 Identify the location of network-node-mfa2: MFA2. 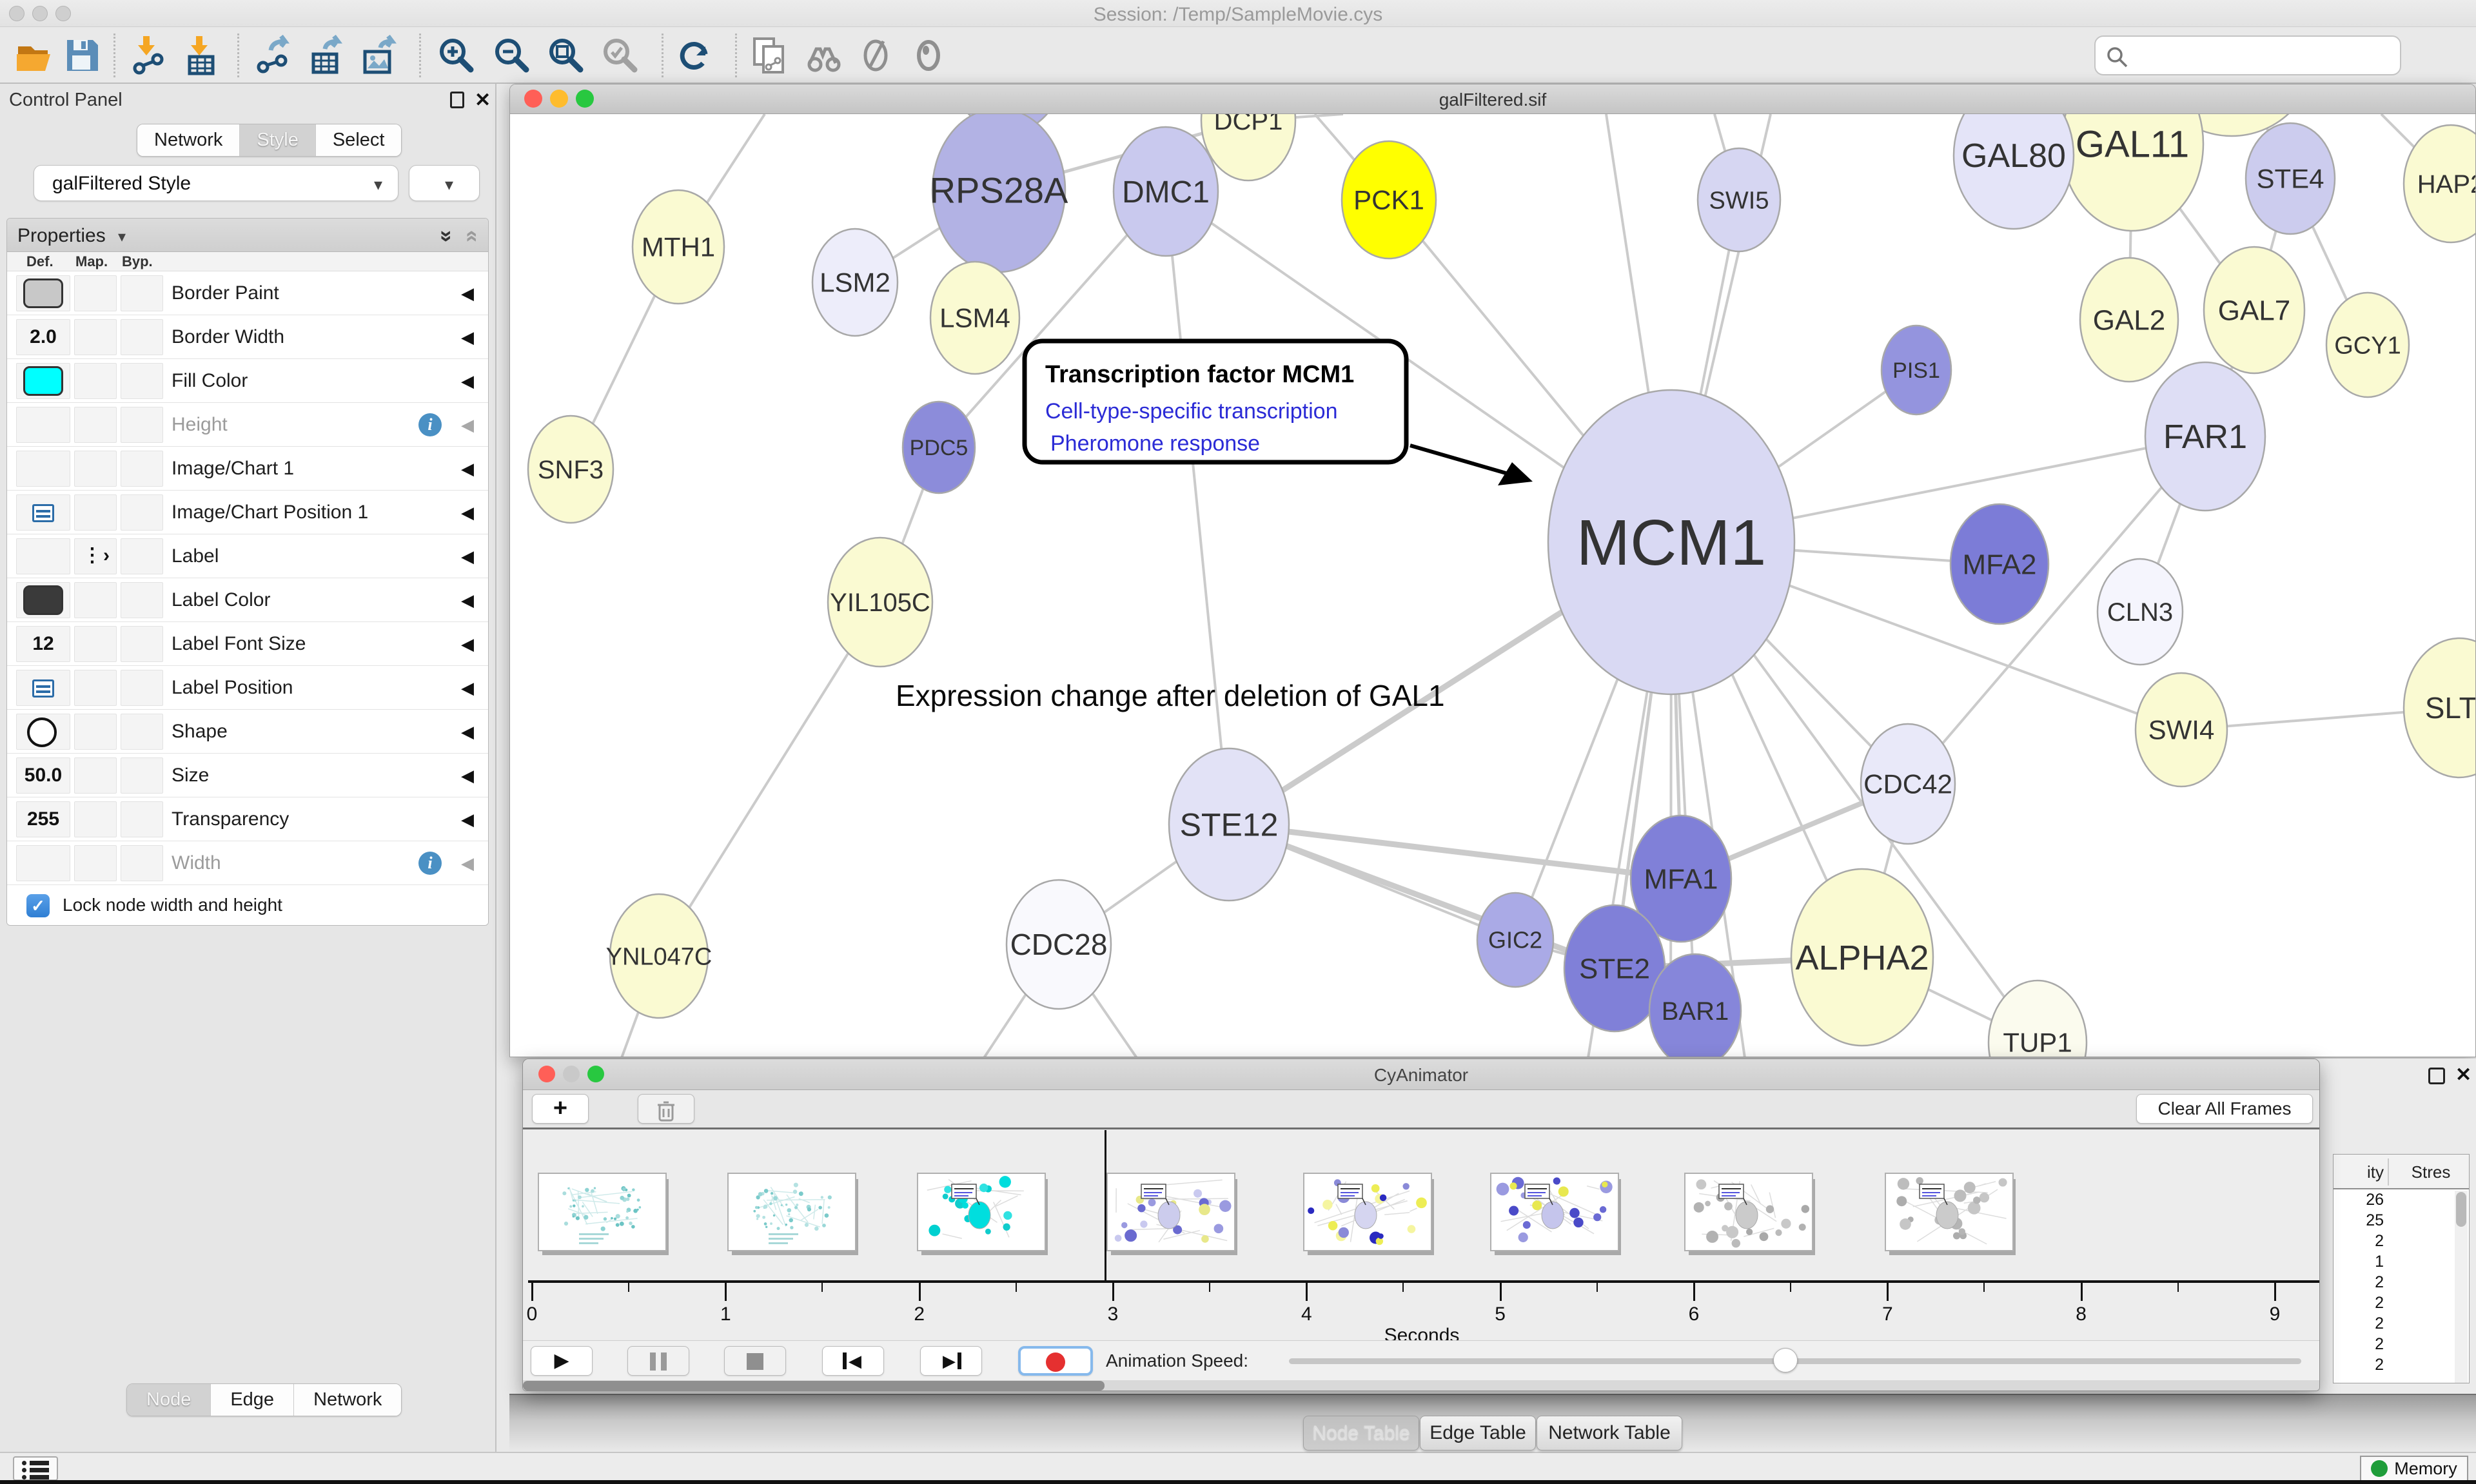
(1999, 564).